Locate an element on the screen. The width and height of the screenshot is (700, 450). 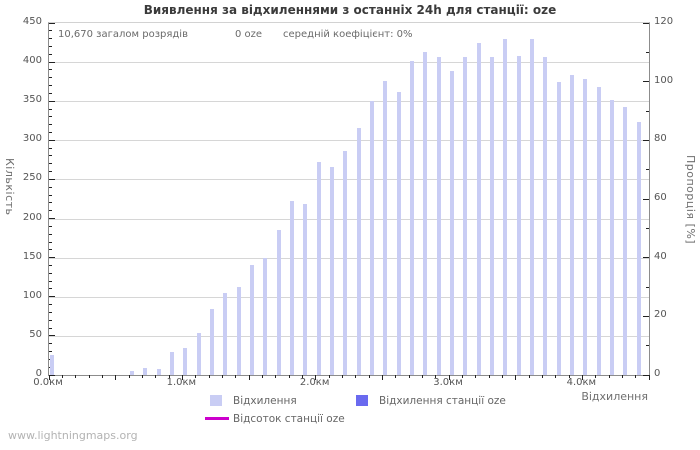
deviations-swatch-icon is located at coordinates (216, 400).